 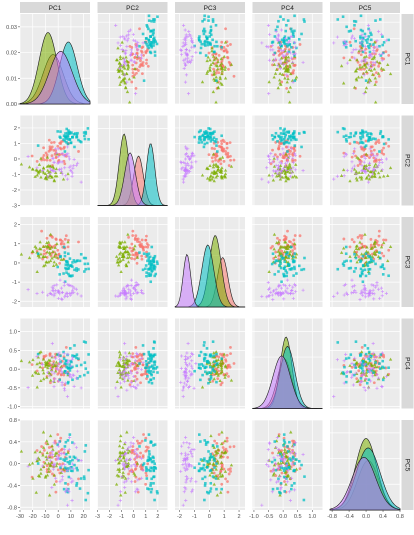 What do you see at coordinates (55, 59) in the screenshot?
I see `panel-PC1-PC1` at bounding box center [55, 59].